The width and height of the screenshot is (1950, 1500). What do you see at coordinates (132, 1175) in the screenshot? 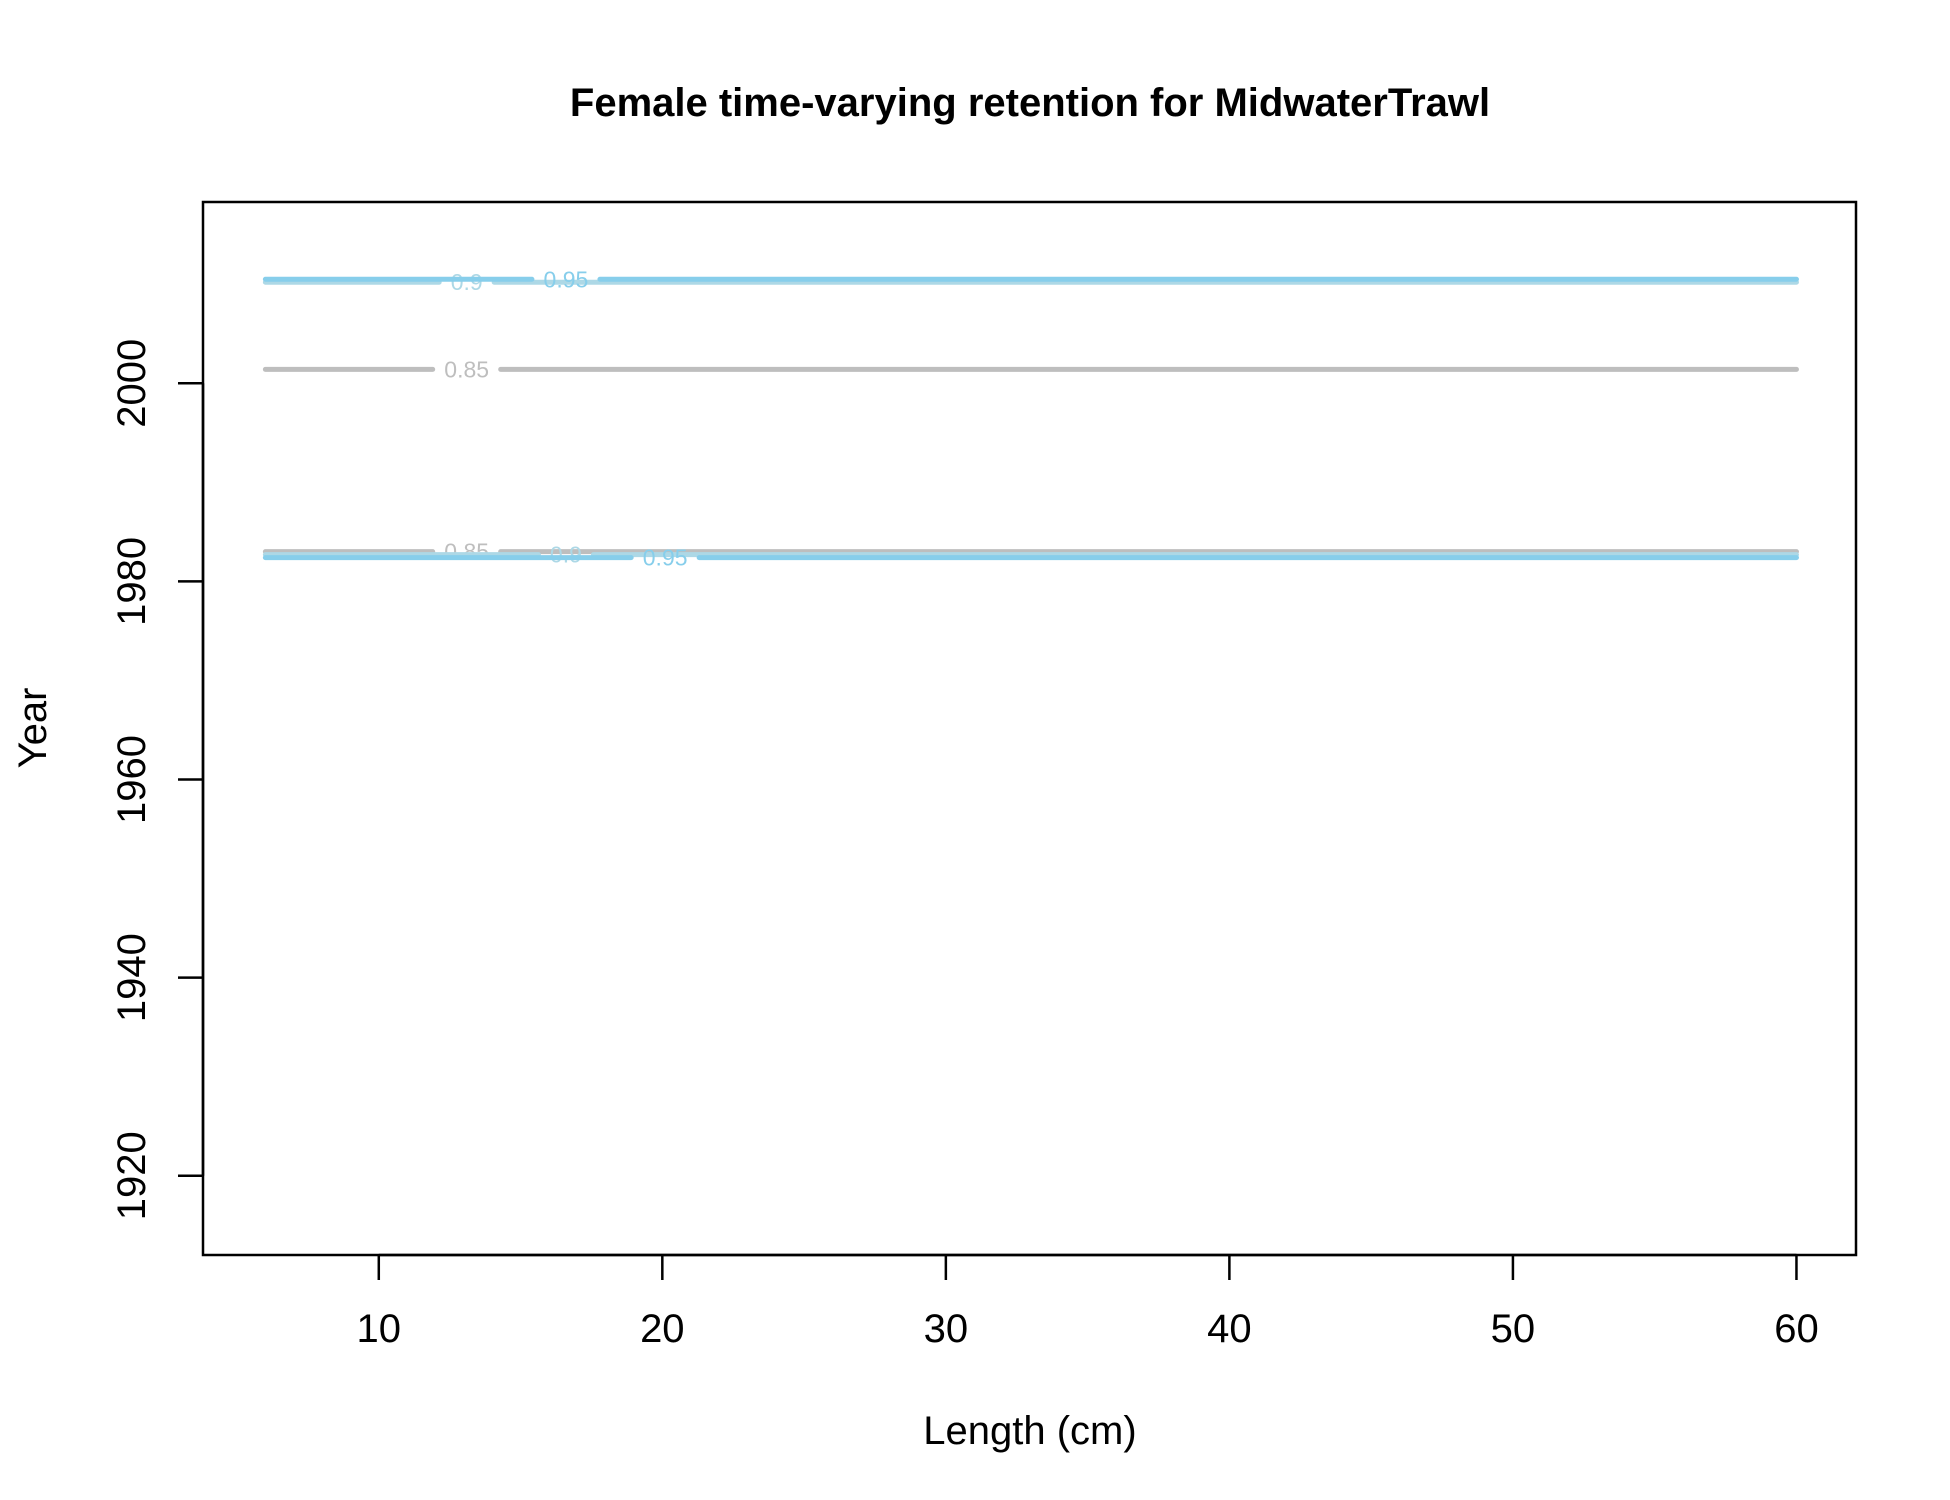
I see `y-tick-label: 1920` at bounding box center [132, 1175].